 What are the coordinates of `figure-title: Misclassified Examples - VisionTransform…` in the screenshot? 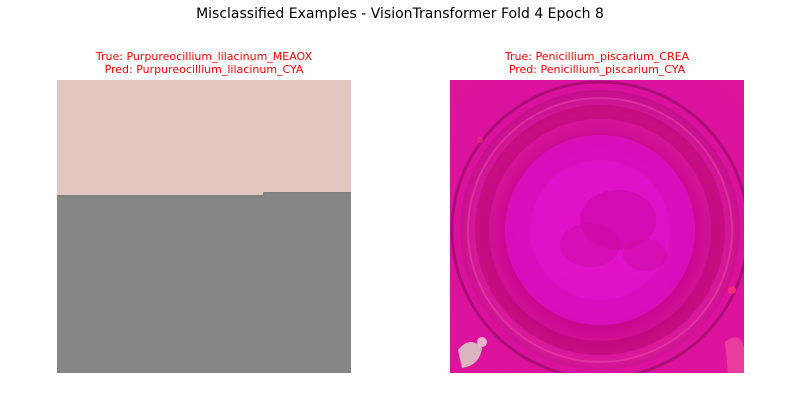 It's located at (400, 14).